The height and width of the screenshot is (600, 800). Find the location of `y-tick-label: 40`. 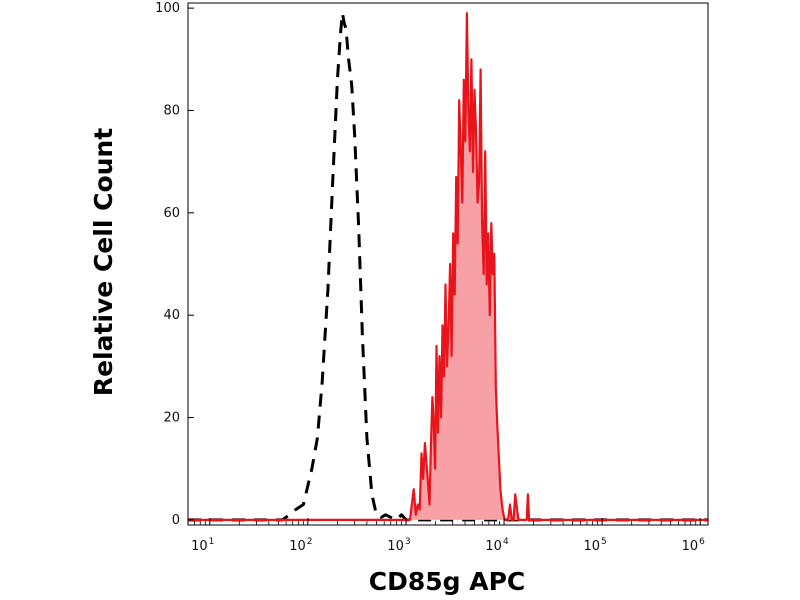

y-tick-label: 40 is located at coordinates (171, 315).